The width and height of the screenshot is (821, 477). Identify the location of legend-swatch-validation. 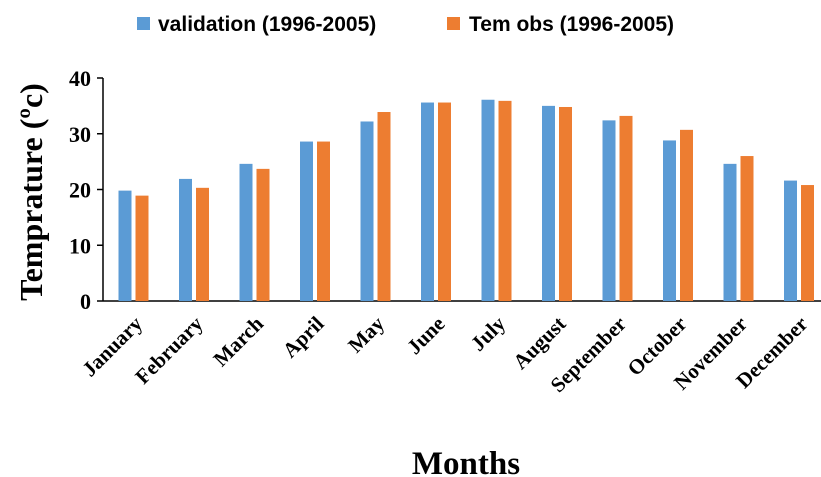
(143, 23).